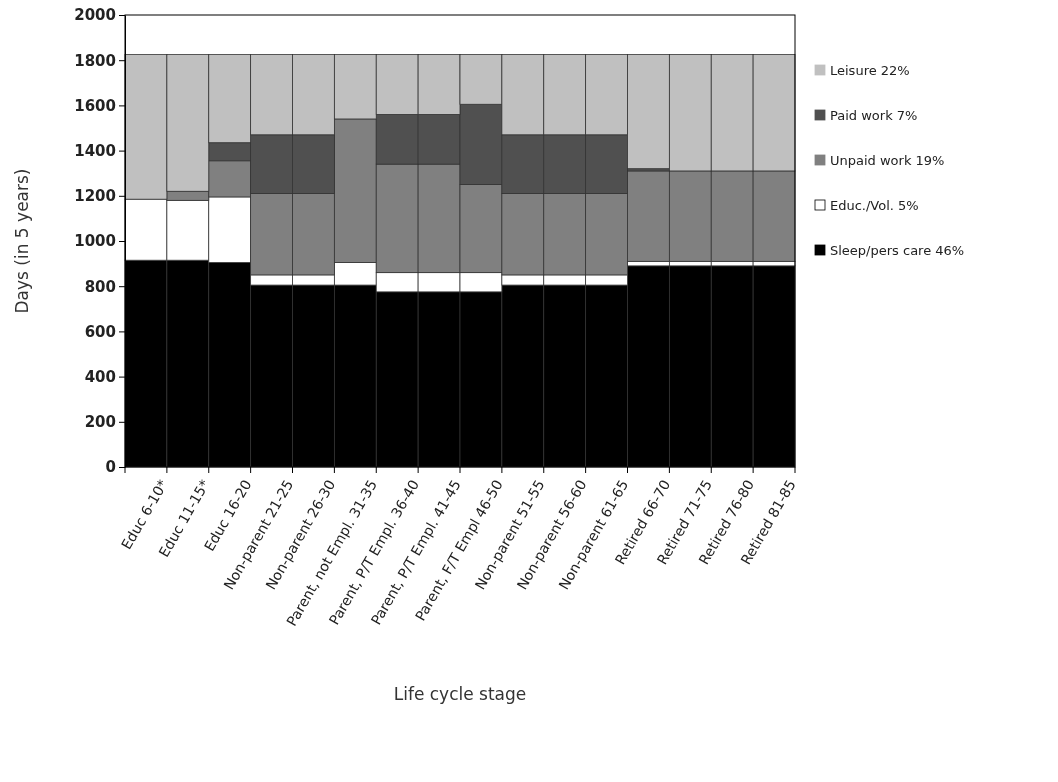 The height and width of the screenshot is (782, 1058). Describe the element at coordinates (870, 70) in the screenshot. I see `legend-label: Leisure 22%` at that location.